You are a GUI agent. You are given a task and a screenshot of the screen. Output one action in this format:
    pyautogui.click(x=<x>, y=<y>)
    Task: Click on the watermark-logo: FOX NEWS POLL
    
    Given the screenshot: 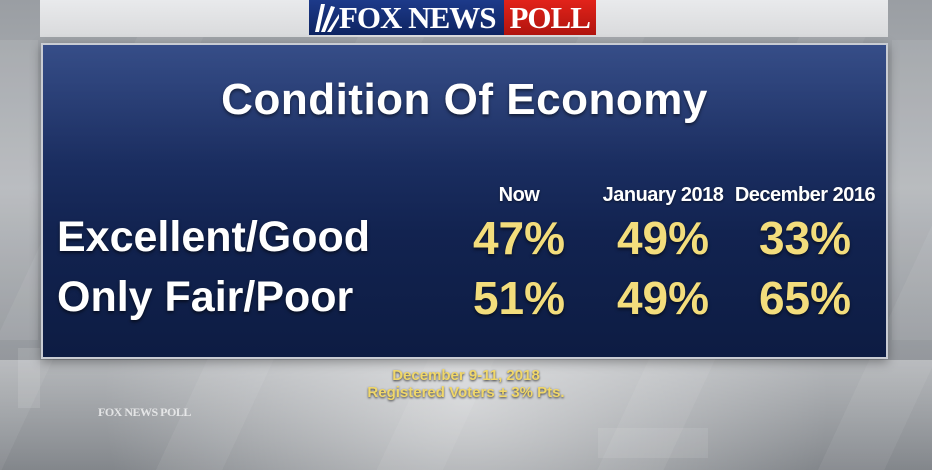 What is the action you would take?
    pyautogui.click(x=144, y=412)
    